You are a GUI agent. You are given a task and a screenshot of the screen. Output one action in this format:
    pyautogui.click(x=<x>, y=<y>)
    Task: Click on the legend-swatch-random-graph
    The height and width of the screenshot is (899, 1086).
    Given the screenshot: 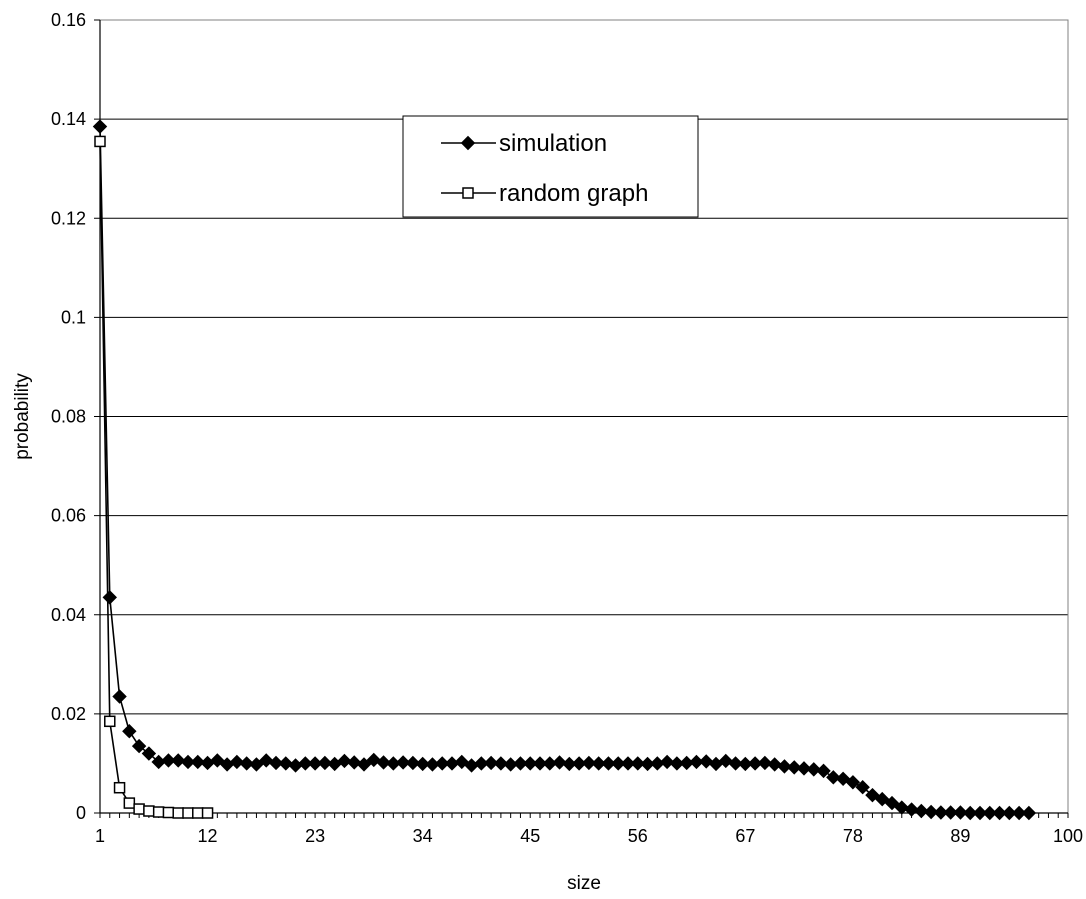 What is the action you would take?
    pyautogui.click(x=468, y=193)
    